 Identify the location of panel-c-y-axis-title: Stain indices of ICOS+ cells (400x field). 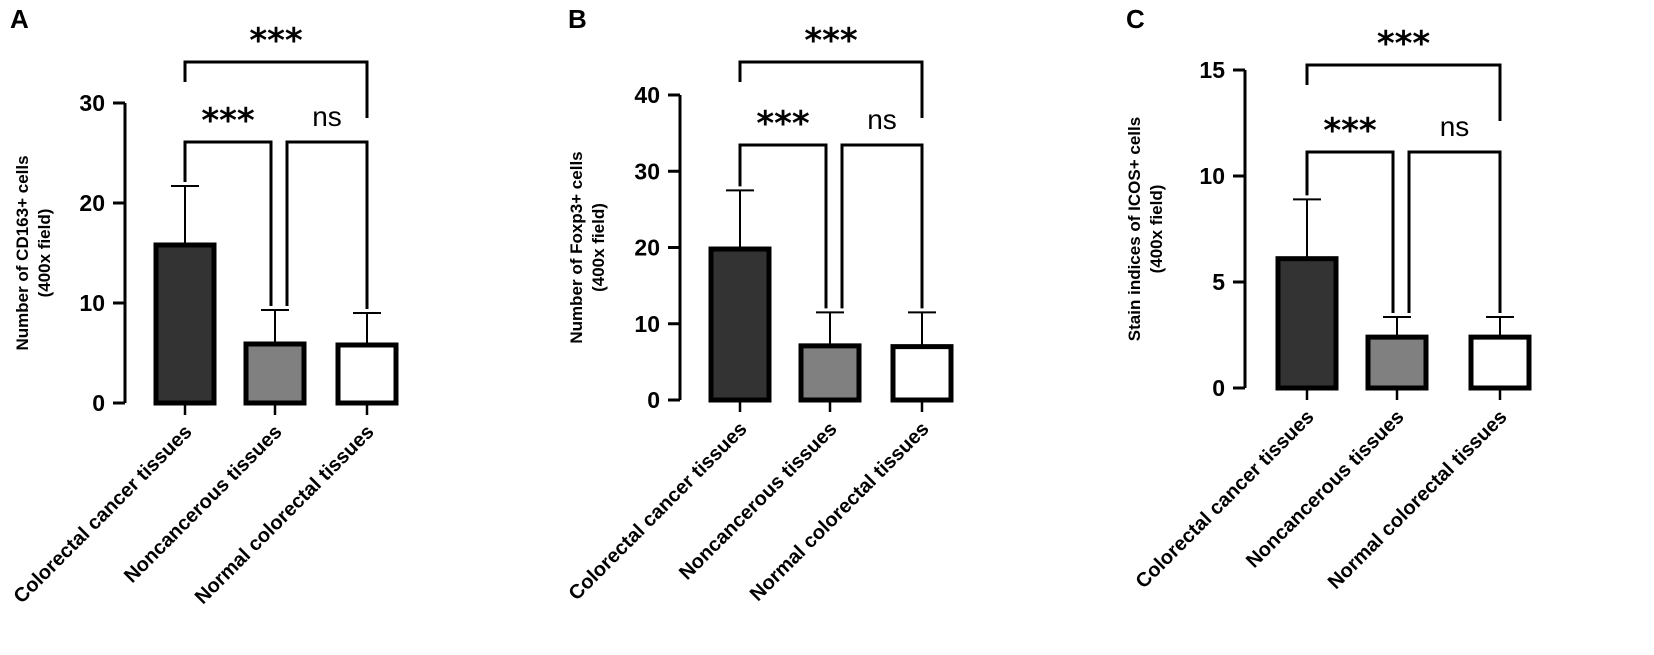
(1145, 229).